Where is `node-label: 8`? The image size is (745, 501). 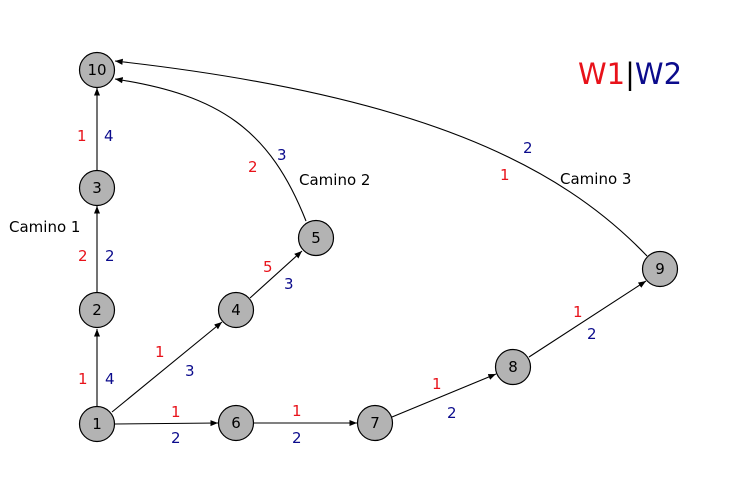 node-label: 8 is located at coordinates (513, 367).